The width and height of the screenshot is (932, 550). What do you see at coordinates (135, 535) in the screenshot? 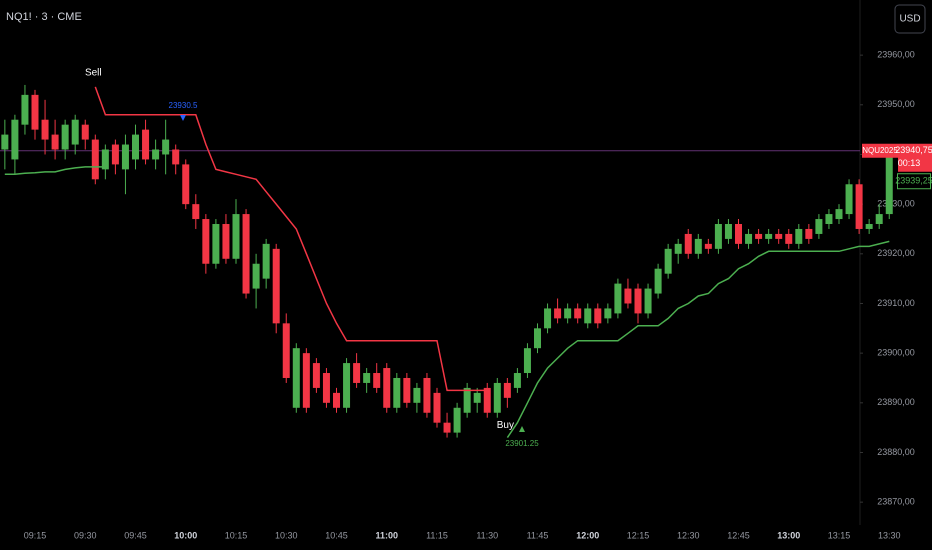
I see `x-tick-label: 09:45` at bounding box center [135, 535].